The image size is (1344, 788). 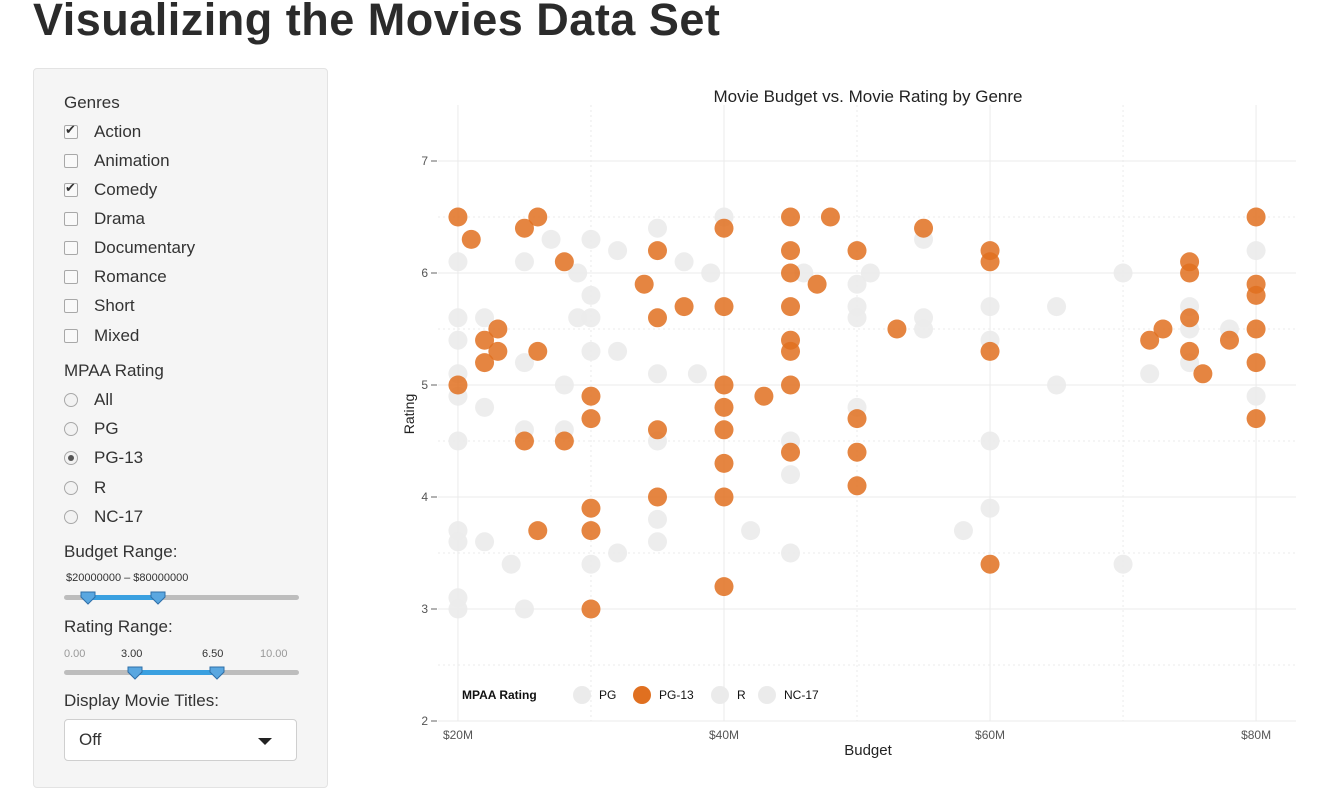 What do you see at coordinates (129, 248) in the screenshot?
I see `genre-checkbox-documentary: Documentary` at bounding box center [129, 248].